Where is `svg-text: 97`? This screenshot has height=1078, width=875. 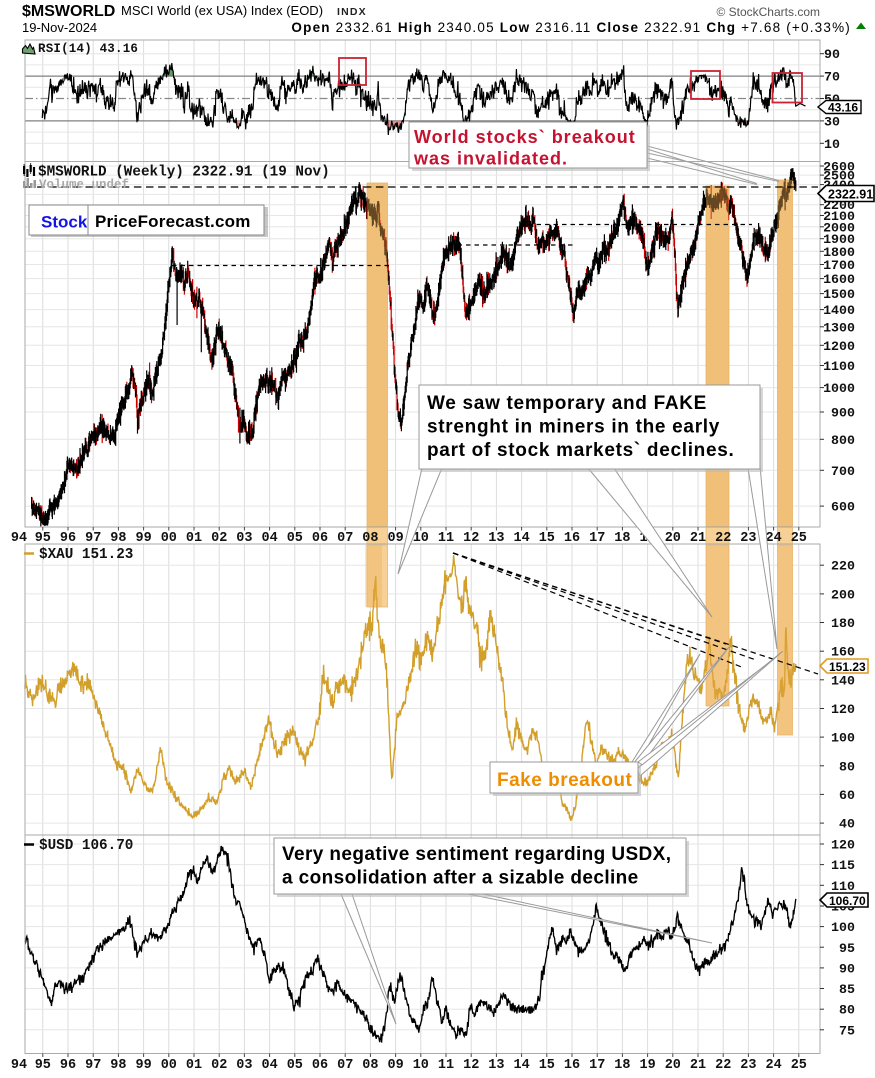 svg-text: 97 is located at coordinates (93, 538).